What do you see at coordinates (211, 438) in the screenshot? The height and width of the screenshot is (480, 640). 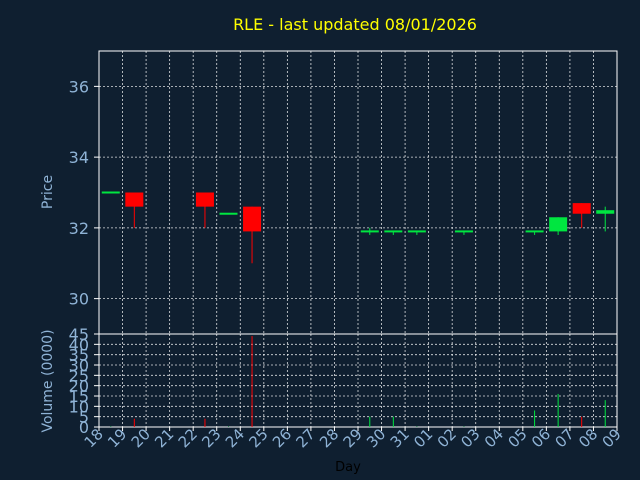 I see `x-tick-label: 23` at bounding box center [211, 438].